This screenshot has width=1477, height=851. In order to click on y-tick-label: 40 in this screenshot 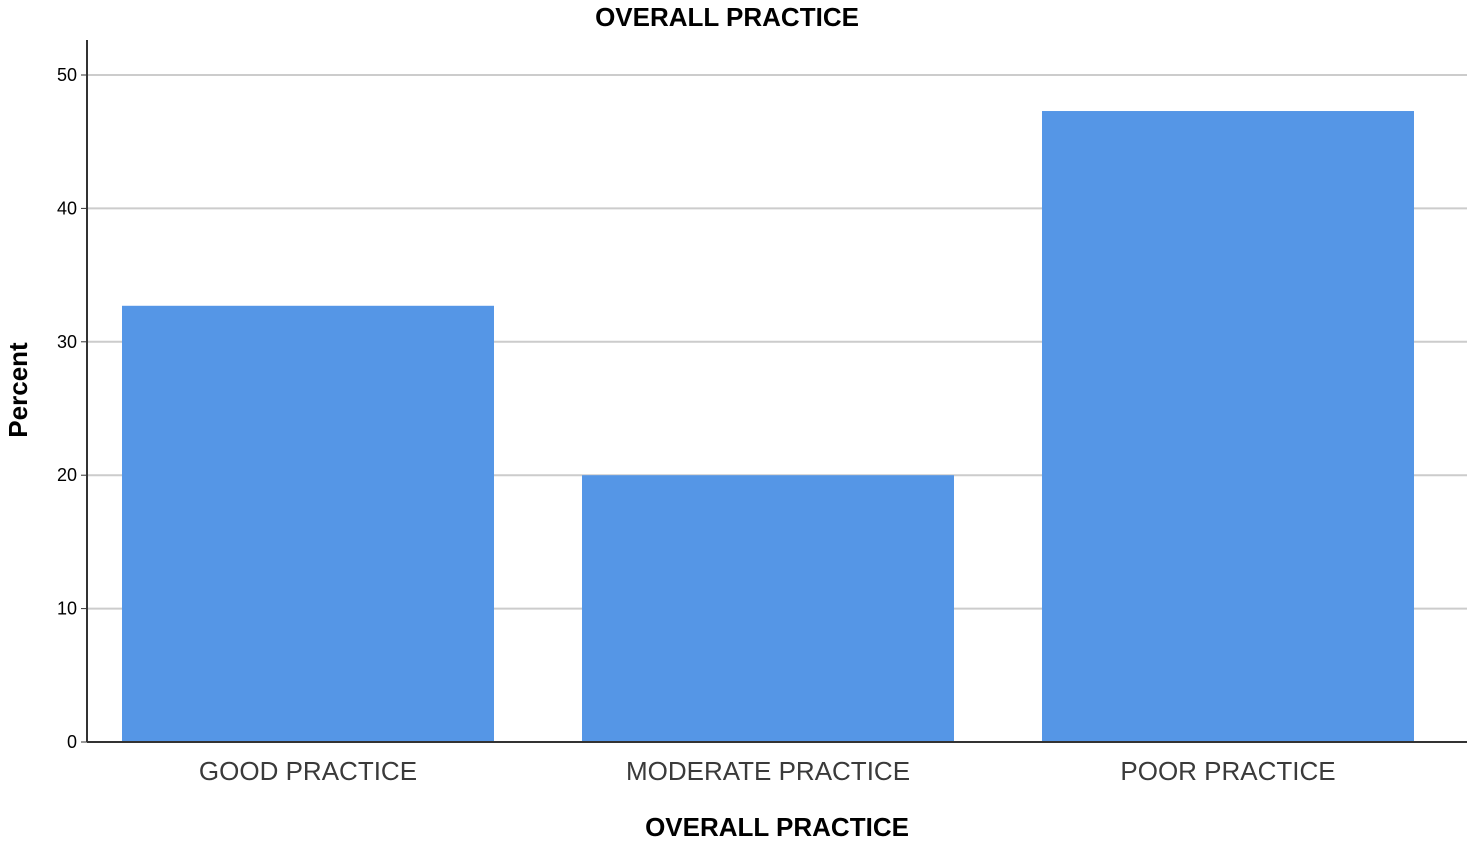, I will do `click(67, 208)`.